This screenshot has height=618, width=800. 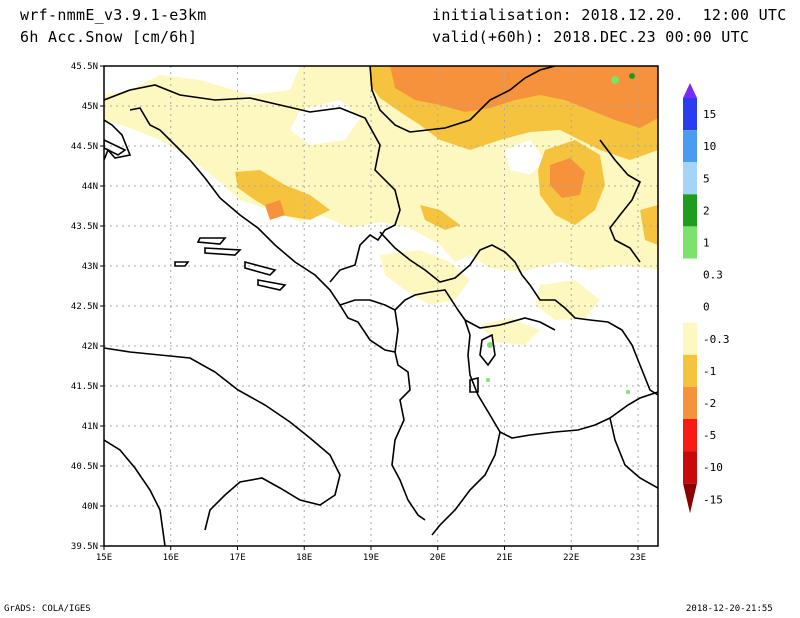 What do you see at coordinates (113, 15) in the screenshot?
I see `model-title: wrf-nmmE_v3.9.1-e3km` at bounding box center [113, 15].